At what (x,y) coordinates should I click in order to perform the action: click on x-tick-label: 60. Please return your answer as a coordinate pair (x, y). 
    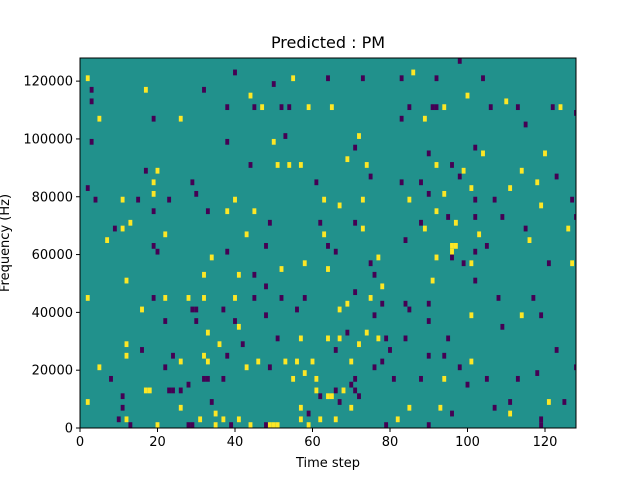
    Looking at the image, I should click on (312, 442).